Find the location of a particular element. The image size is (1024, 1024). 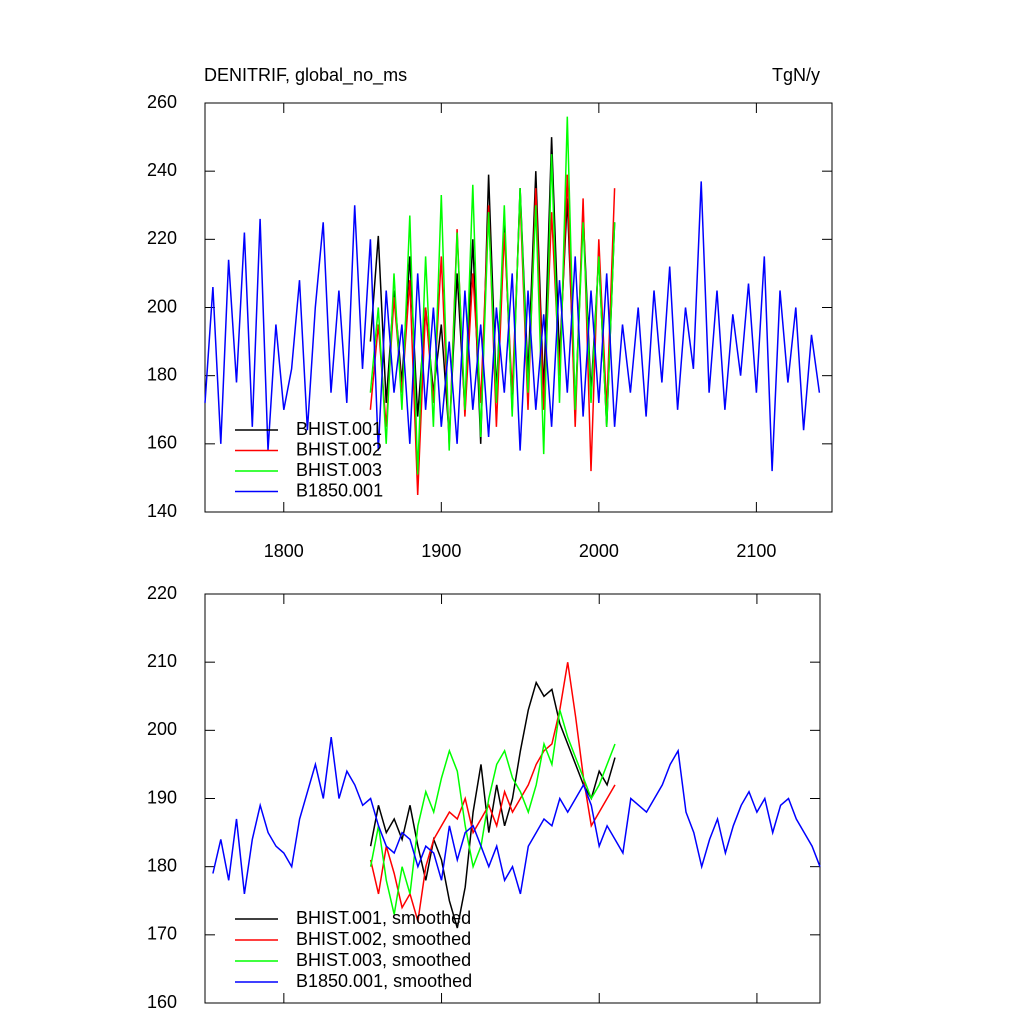

x-tick-label: 2000 is located at coordinates (599, 551).